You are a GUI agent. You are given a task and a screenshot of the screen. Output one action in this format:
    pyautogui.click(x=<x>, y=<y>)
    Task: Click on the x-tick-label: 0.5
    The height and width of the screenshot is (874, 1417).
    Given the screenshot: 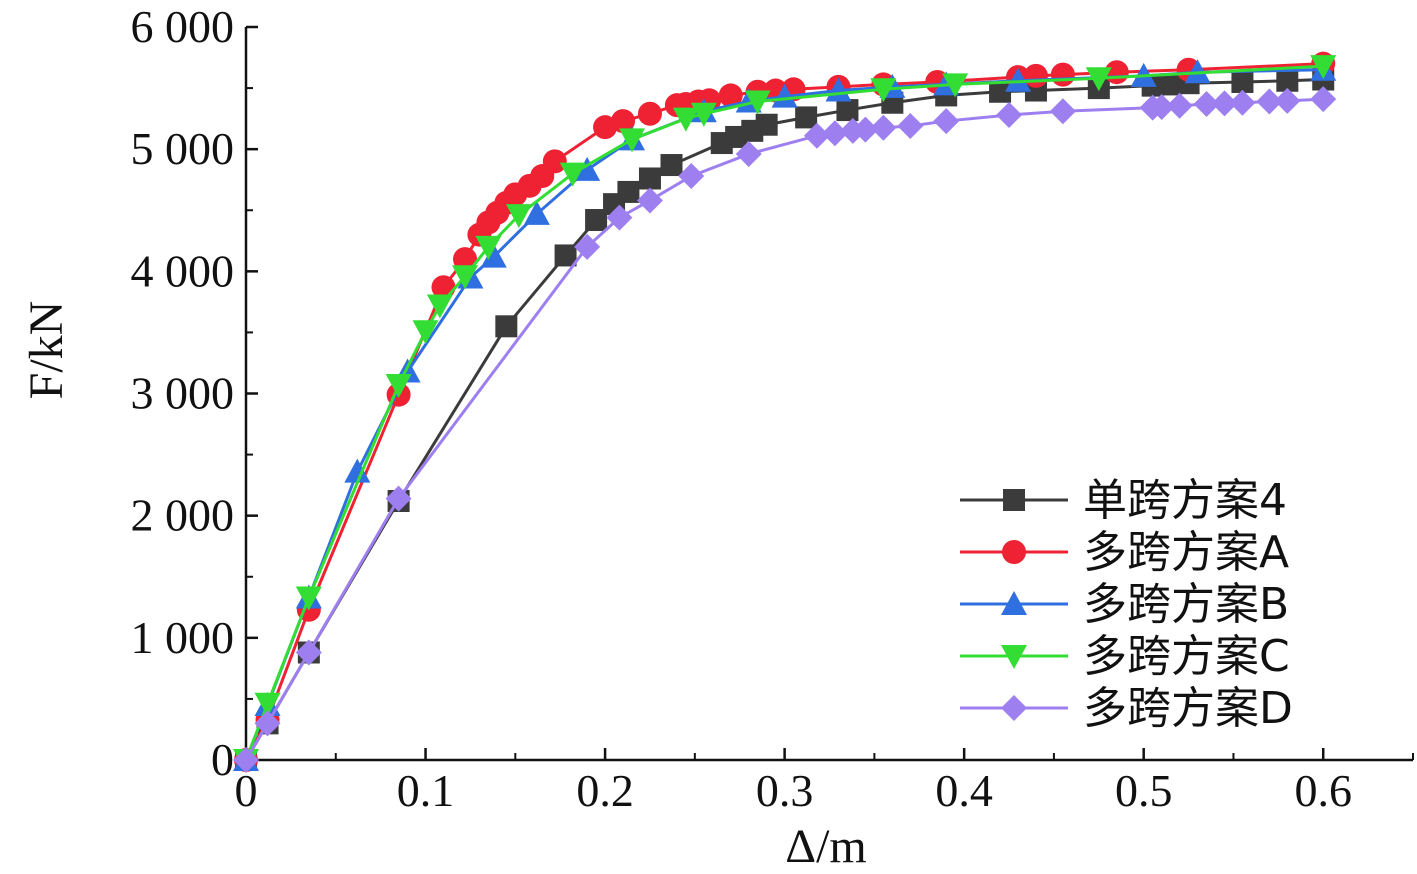 What is the action you would take?
    pyautogui.click(x=1144, y=790)
    